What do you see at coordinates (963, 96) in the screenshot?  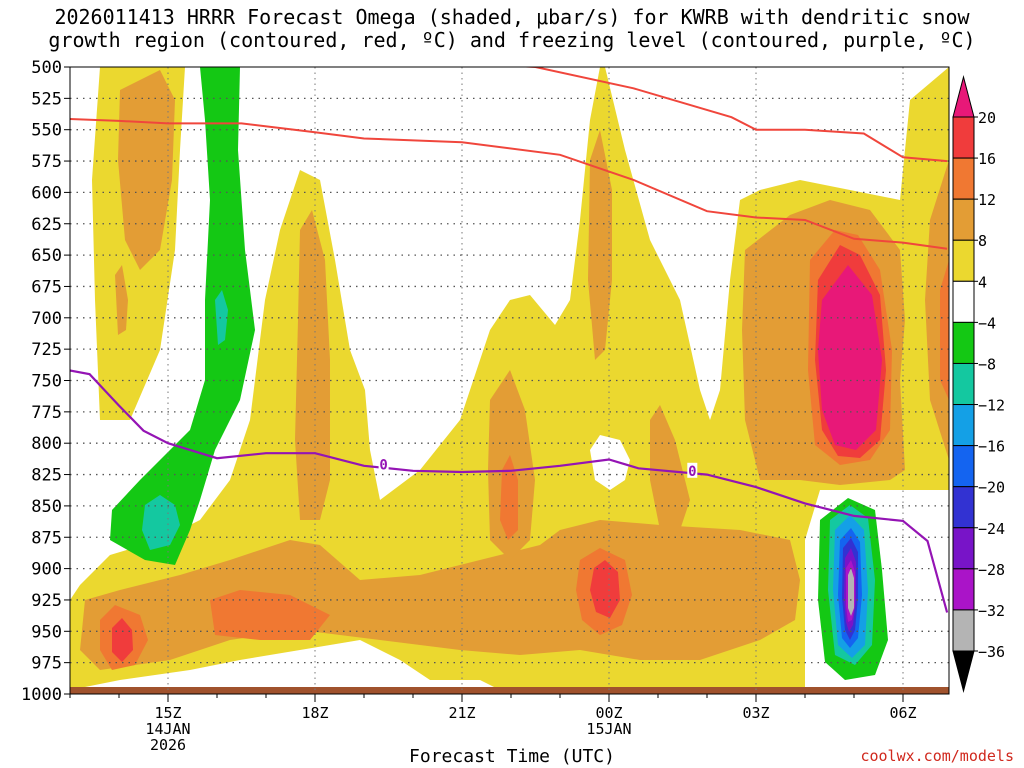 I see `colorbar-top-arrow` at bounding box center [963, 96].